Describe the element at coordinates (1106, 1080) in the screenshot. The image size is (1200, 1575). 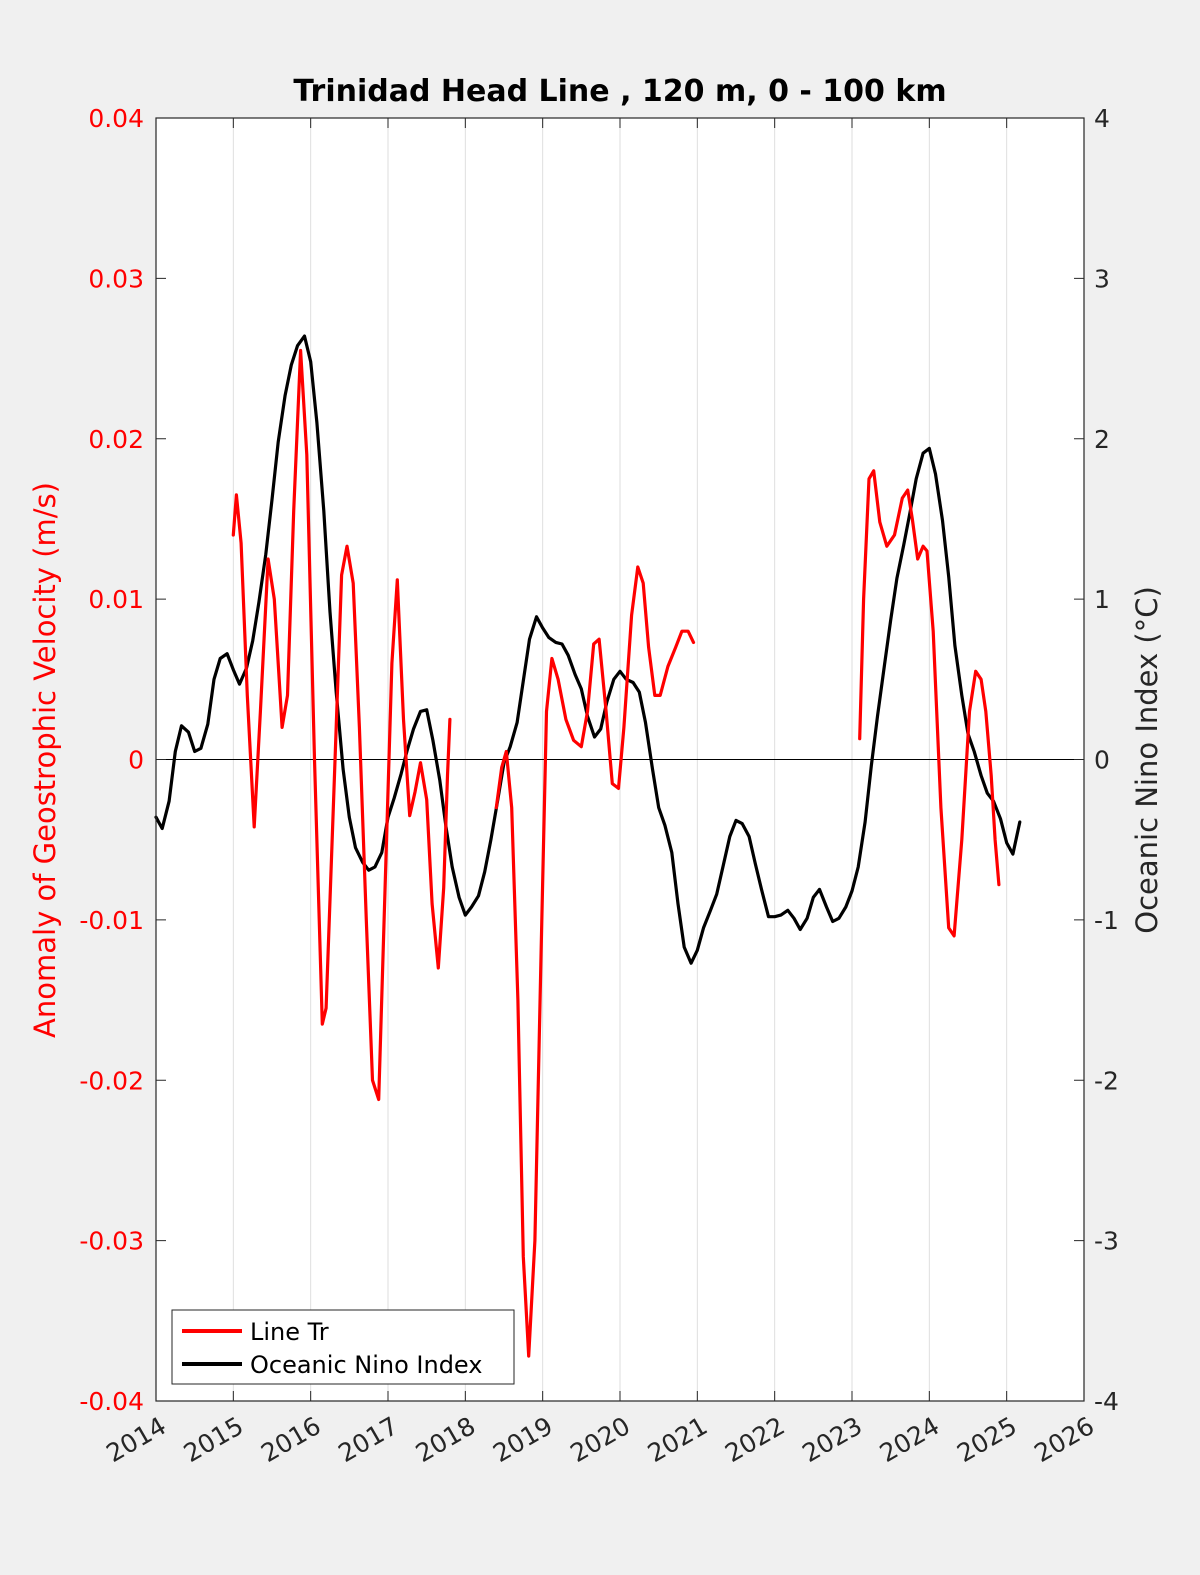
I see `y-tick-label-right: -2` at that location.